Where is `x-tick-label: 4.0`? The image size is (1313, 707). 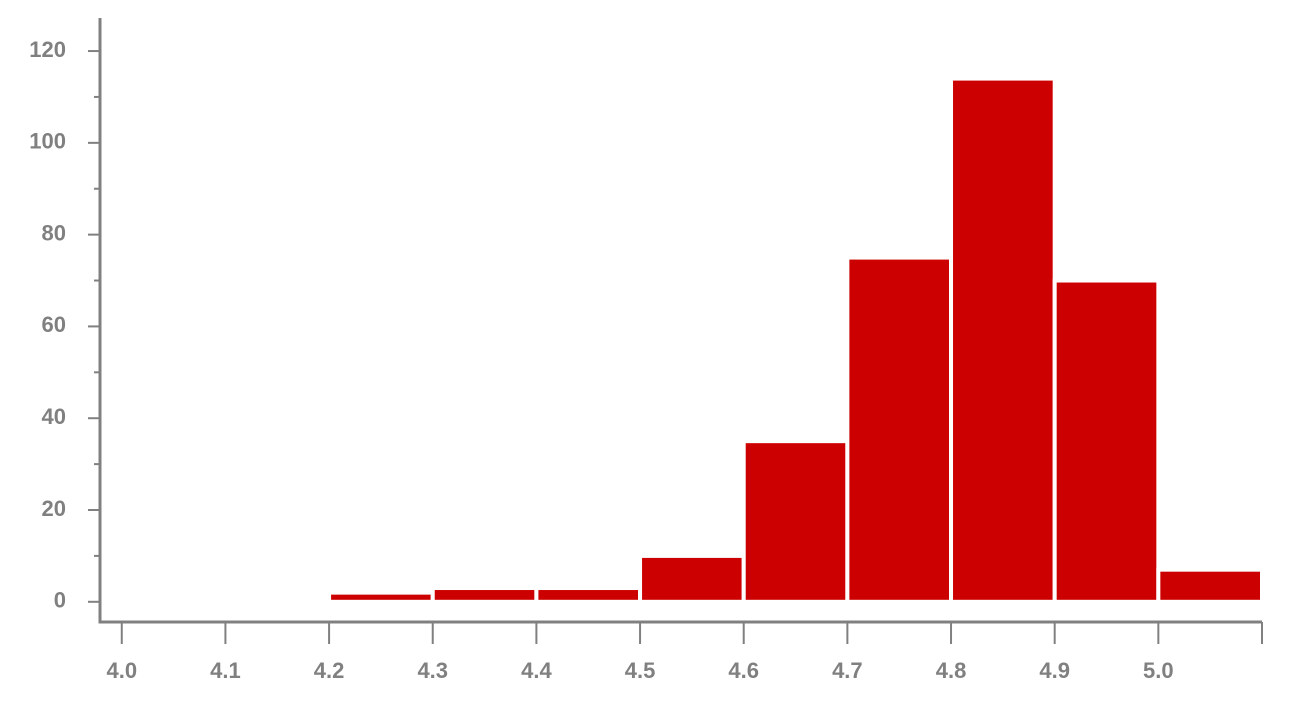
x-tick-label: 4.0 is located at coordinates (121, 670).